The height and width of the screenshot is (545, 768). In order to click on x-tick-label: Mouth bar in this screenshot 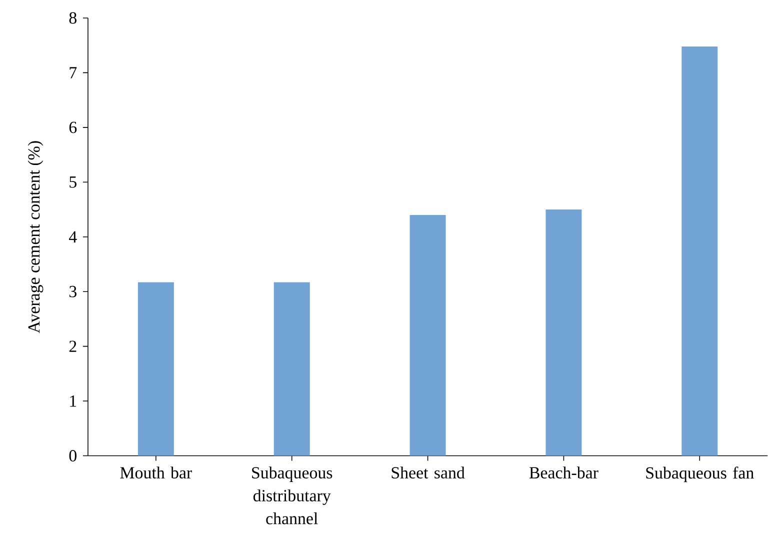, I will do `click(156, 472)`.